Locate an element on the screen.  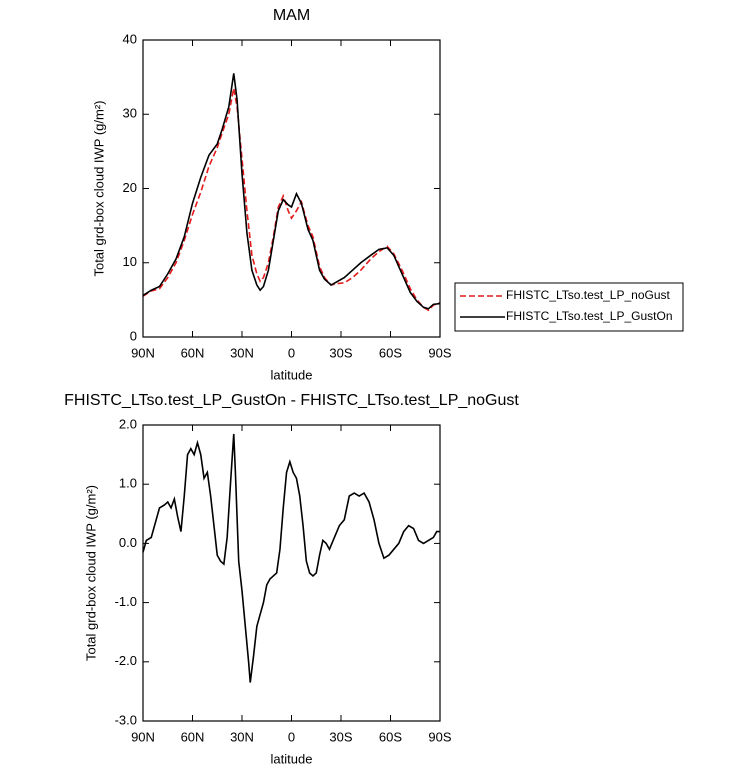
y-tick-label: 20 is located at coordinates (130, 187).